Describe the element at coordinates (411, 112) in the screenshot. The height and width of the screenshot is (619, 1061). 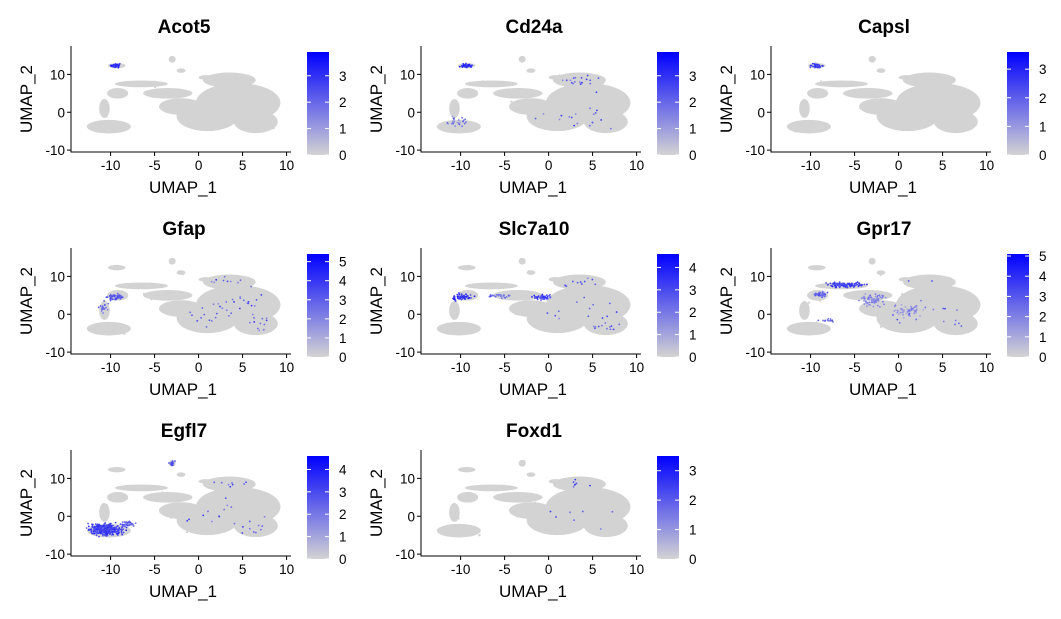
I see `y-tick-label: 0` at that location.